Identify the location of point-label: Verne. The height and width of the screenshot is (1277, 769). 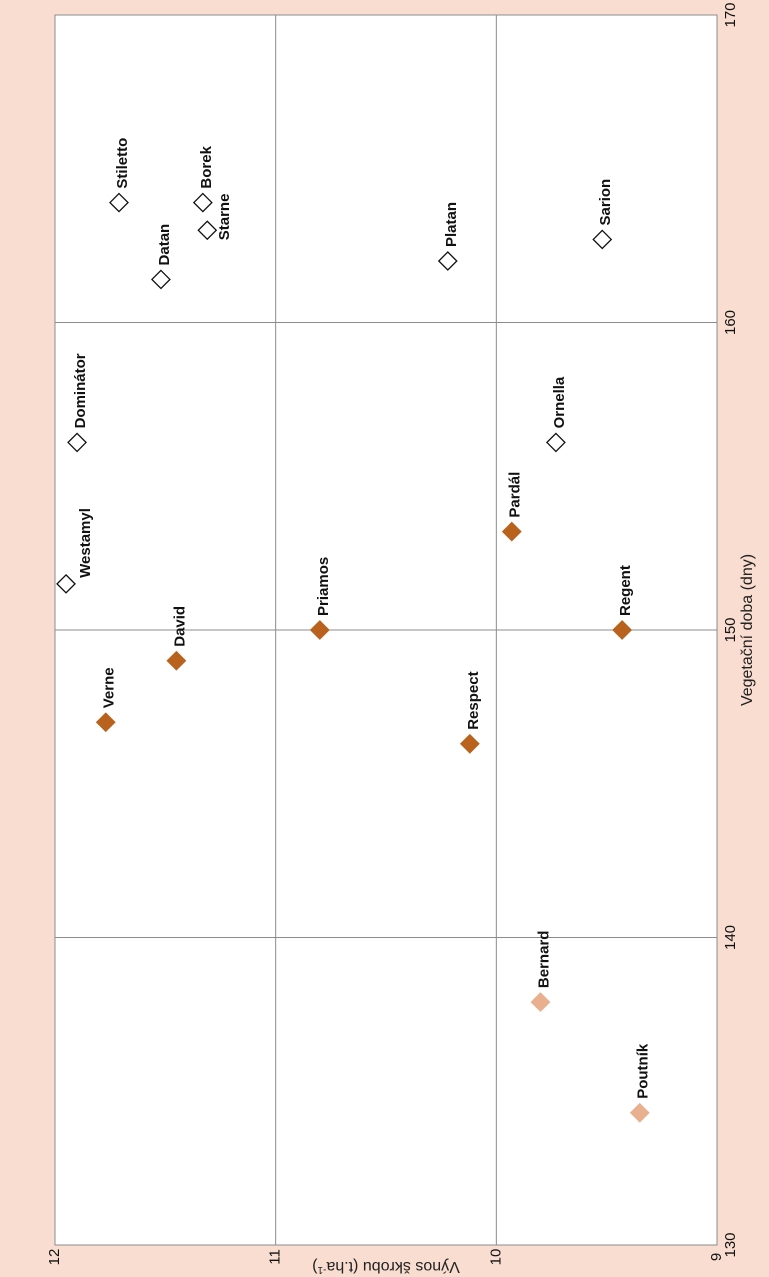
(109, 687).